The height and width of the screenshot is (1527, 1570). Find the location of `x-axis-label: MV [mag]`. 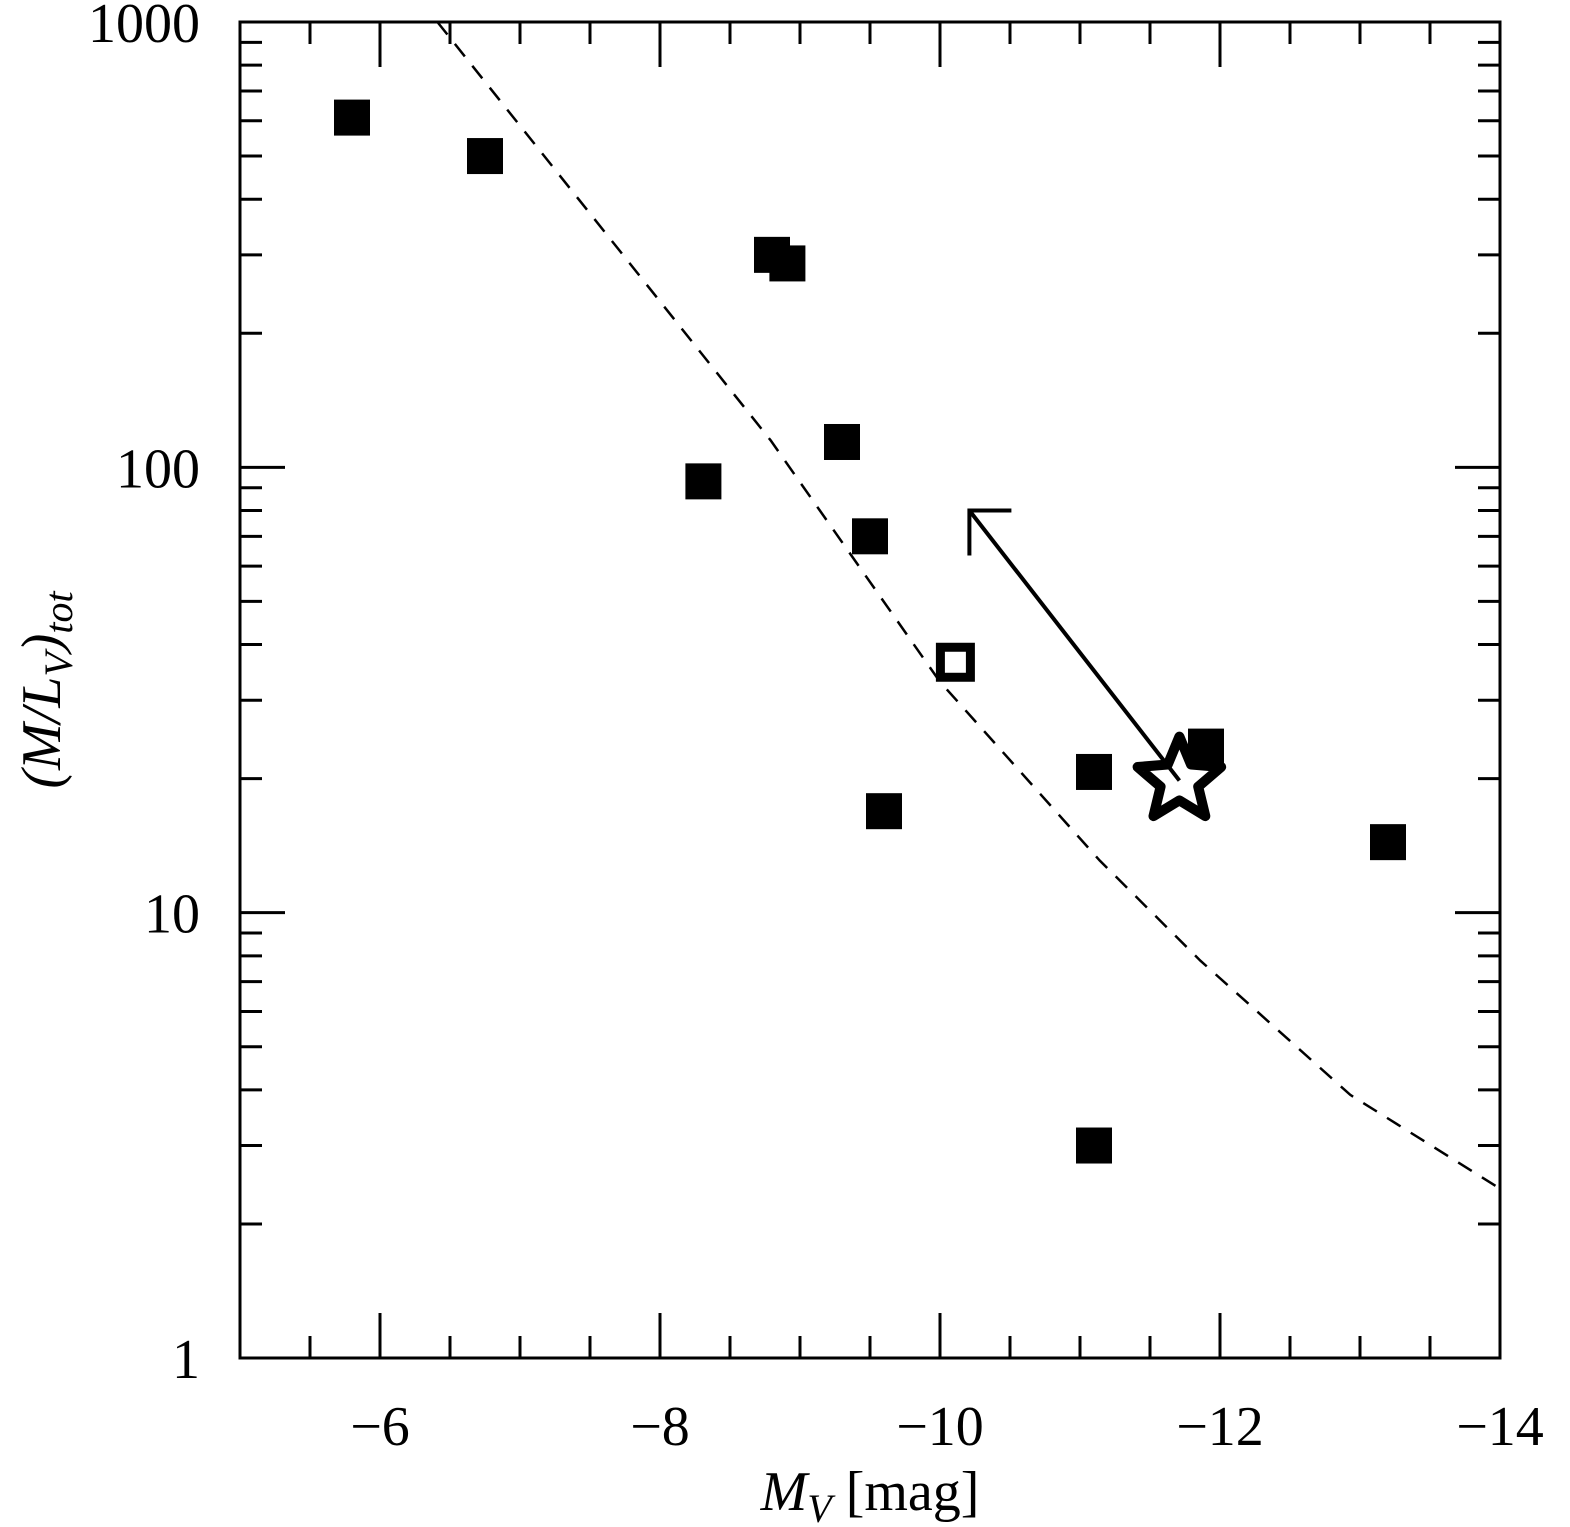

x-axis-label: MV [mag] is located at coordinates (870, 1494).